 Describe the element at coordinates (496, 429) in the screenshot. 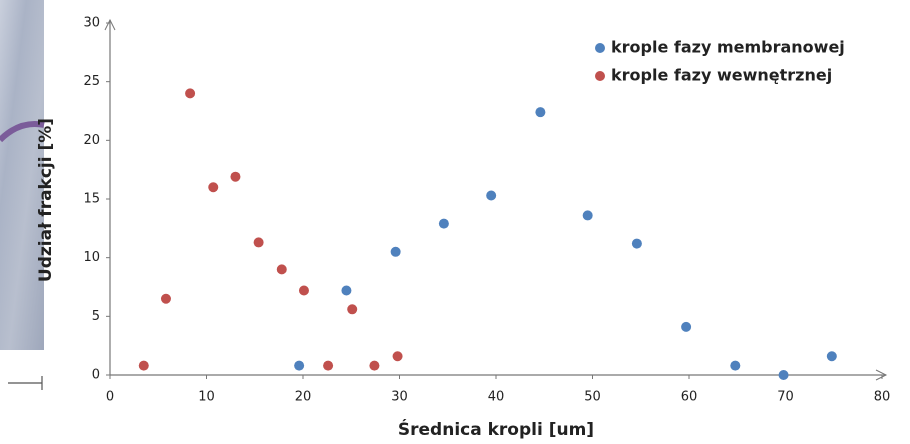

I see `x-axis-title: Średnica kropli [um]` at that location.